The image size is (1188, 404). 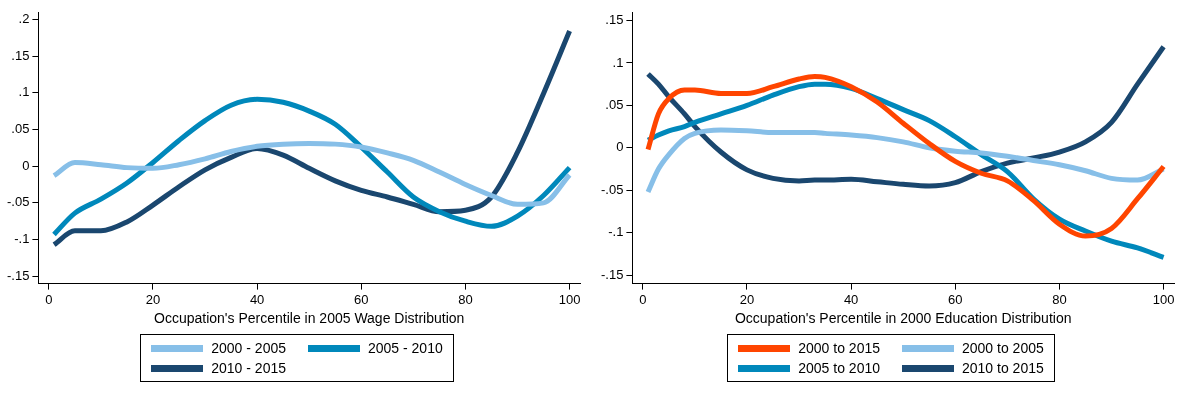 What do you see at coordinates (24, 18) in the screenshot?
I see `y-tick-label: .2` at bounding box center [24, 18].